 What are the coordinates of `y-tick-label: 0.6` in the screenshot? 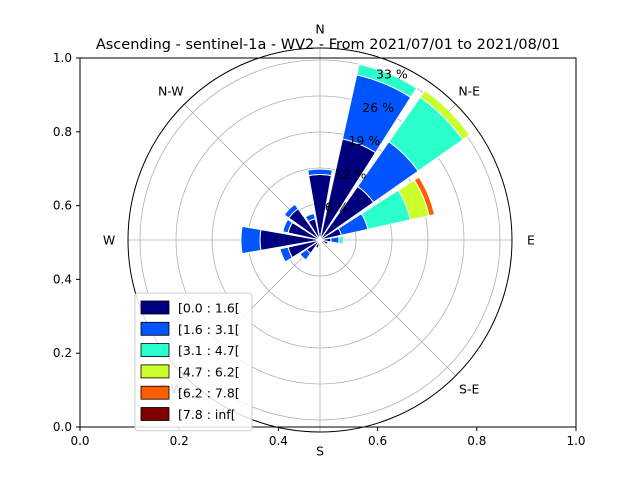 It's located at (62, 206).